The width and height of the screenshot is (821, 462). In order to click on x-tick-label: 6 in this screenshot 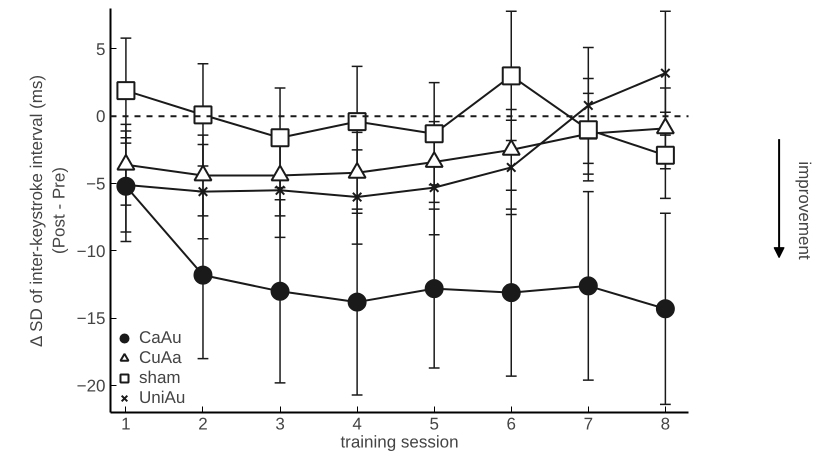, I will do `click(511, 424)`.